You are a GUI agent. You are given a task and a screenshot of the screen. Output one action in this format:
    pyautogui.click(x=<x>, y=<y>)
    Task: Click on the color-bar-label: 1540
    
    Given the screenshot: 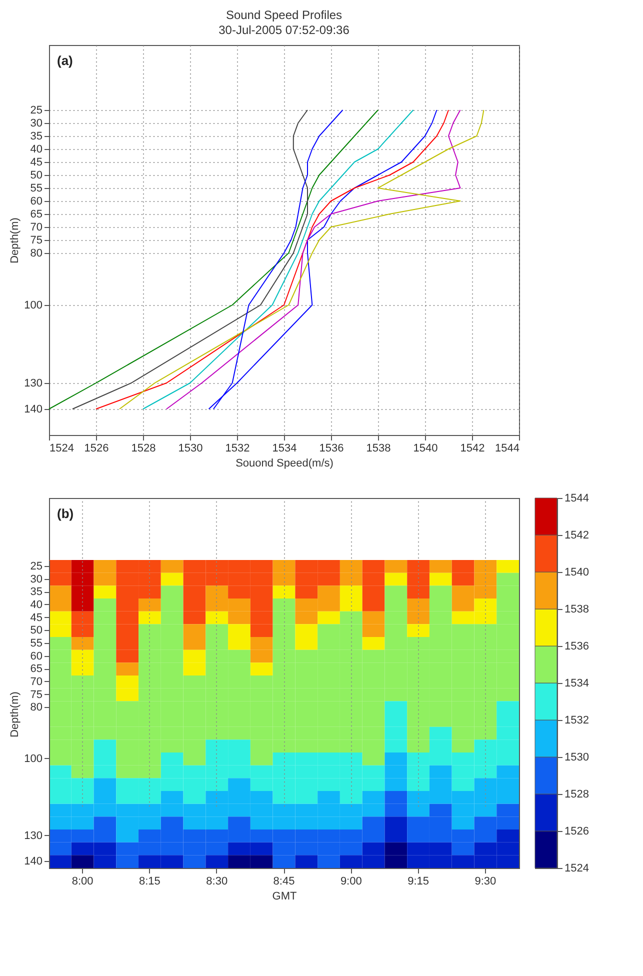 What is the action you would take?
    pyautogui.click(x=576, y=572)
    